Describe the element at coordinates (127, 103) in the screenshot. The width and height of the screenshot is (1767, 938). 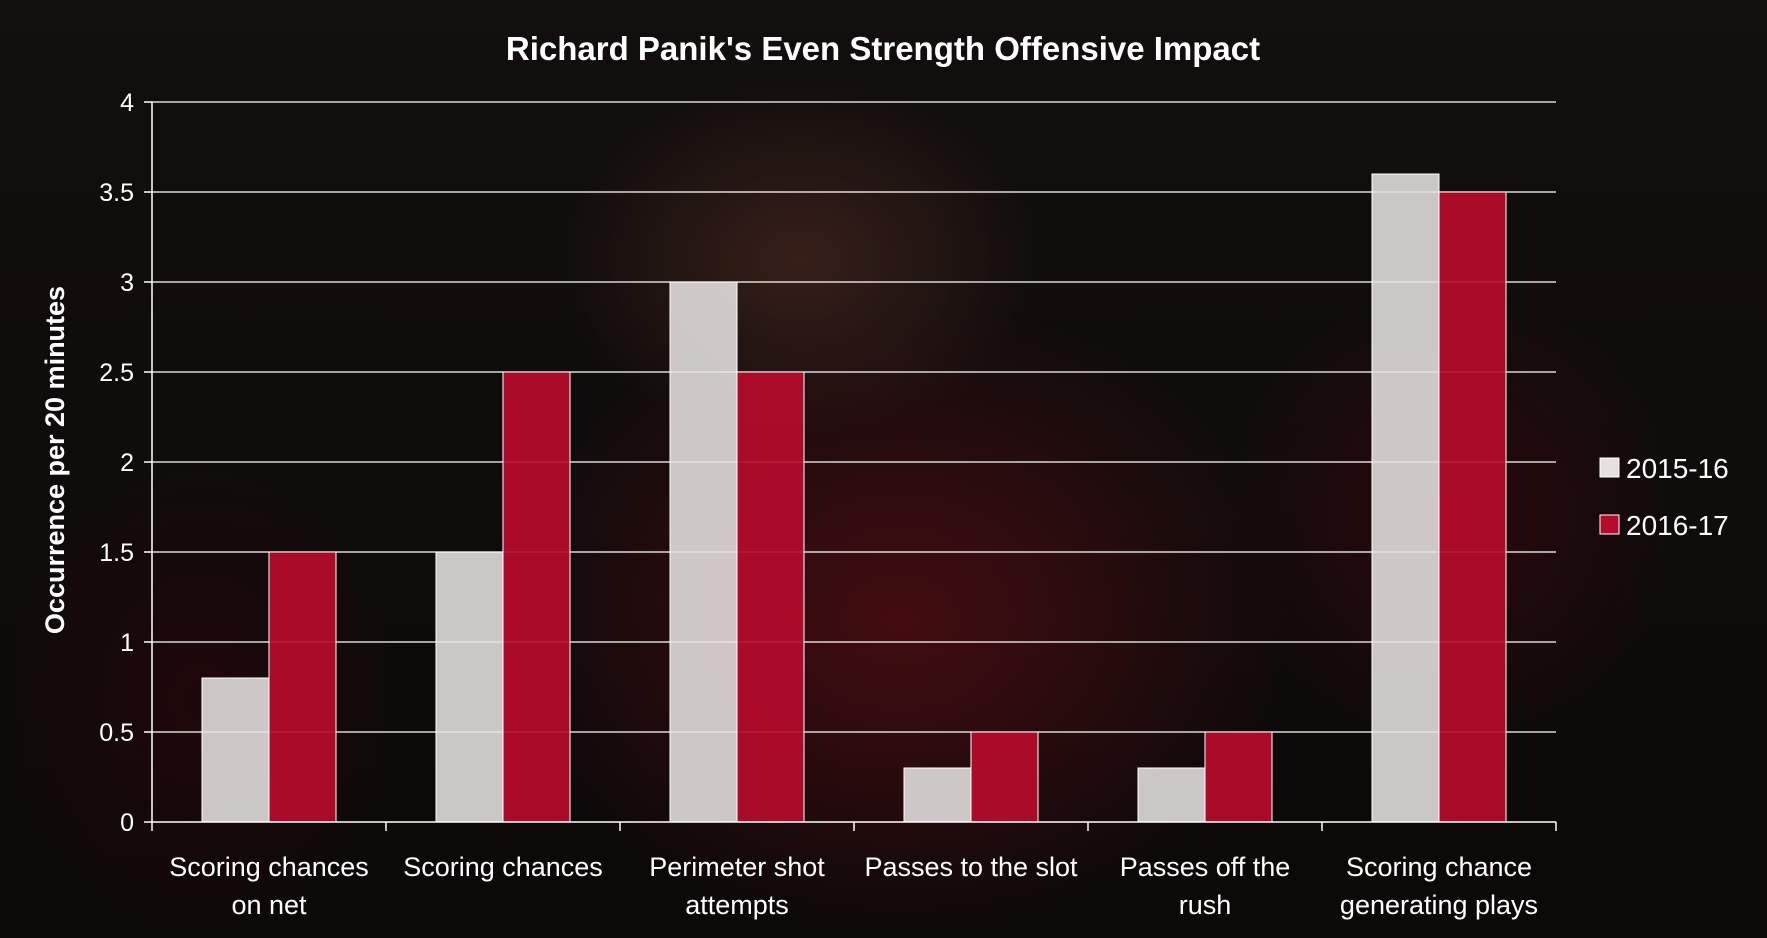
I see `y-tick-label: 4` at that location.